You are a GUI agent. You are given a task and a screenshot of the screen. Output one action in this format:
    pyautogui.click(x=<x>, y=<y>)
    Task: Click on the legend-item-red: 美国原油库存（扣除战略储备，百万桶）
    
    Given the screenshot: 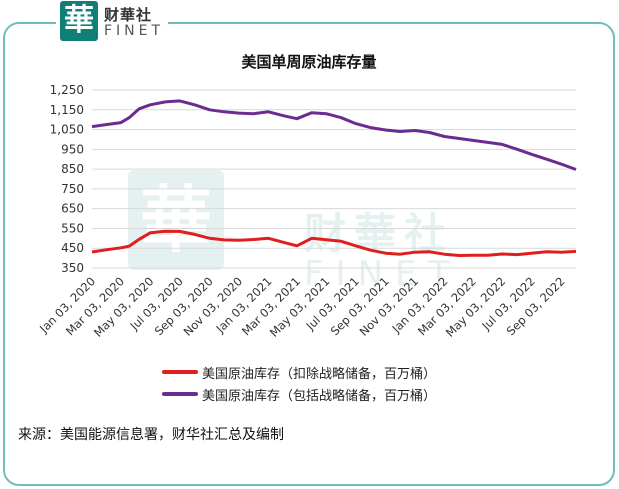 What is the action you would take?
    pyautogui.click(x=299, y=372)
    